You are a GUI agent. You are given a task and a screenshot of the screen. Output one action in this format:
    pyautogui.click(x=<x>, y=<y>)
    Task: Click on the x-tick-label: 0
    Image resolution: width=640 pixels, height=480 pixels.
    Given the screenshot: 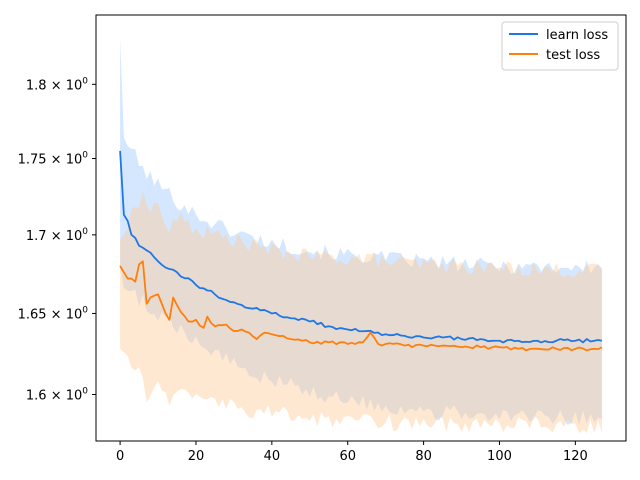 What is the action you would take?
    pyautogui.click(x=120, y=456)
    